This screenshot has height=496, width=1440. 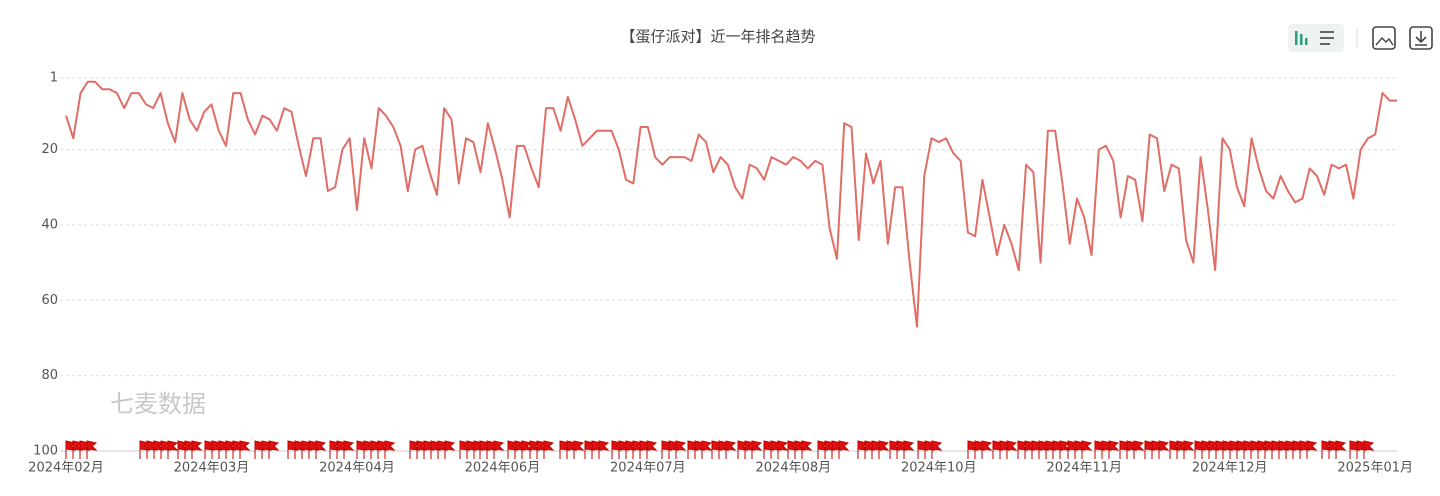 What do you see at coordinates (54, 78) in the screenshot?
I see `y-tick-label: 1` at bounding box center [54, 78].